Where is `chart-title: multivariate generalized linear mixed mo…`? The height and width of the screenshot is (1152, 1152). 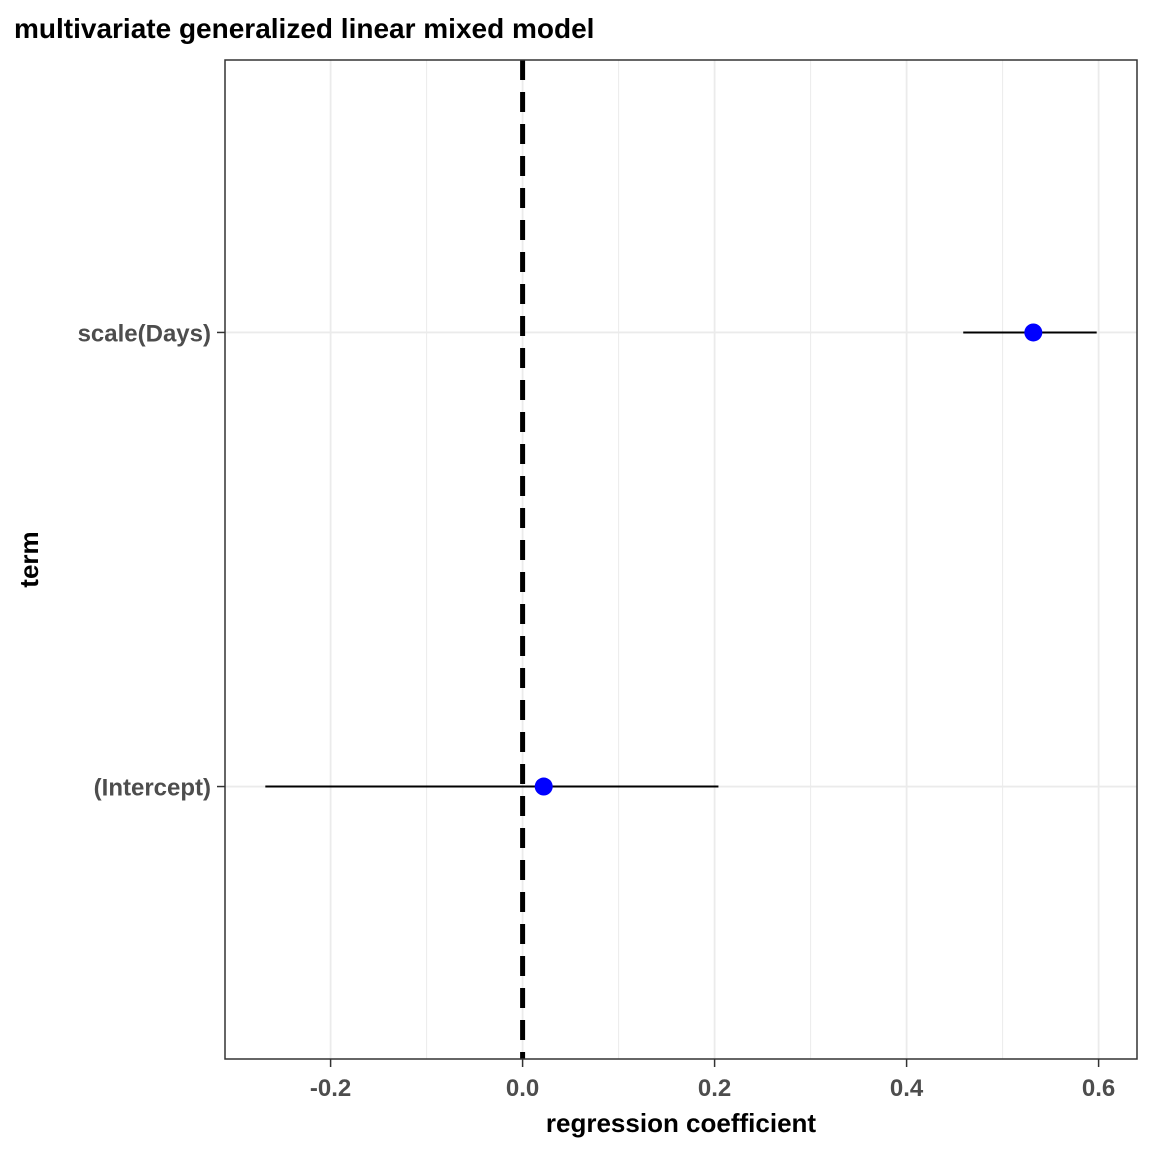
chart-title: multivariate generalized linear mixed mo… is located at coordinates (304, 28).